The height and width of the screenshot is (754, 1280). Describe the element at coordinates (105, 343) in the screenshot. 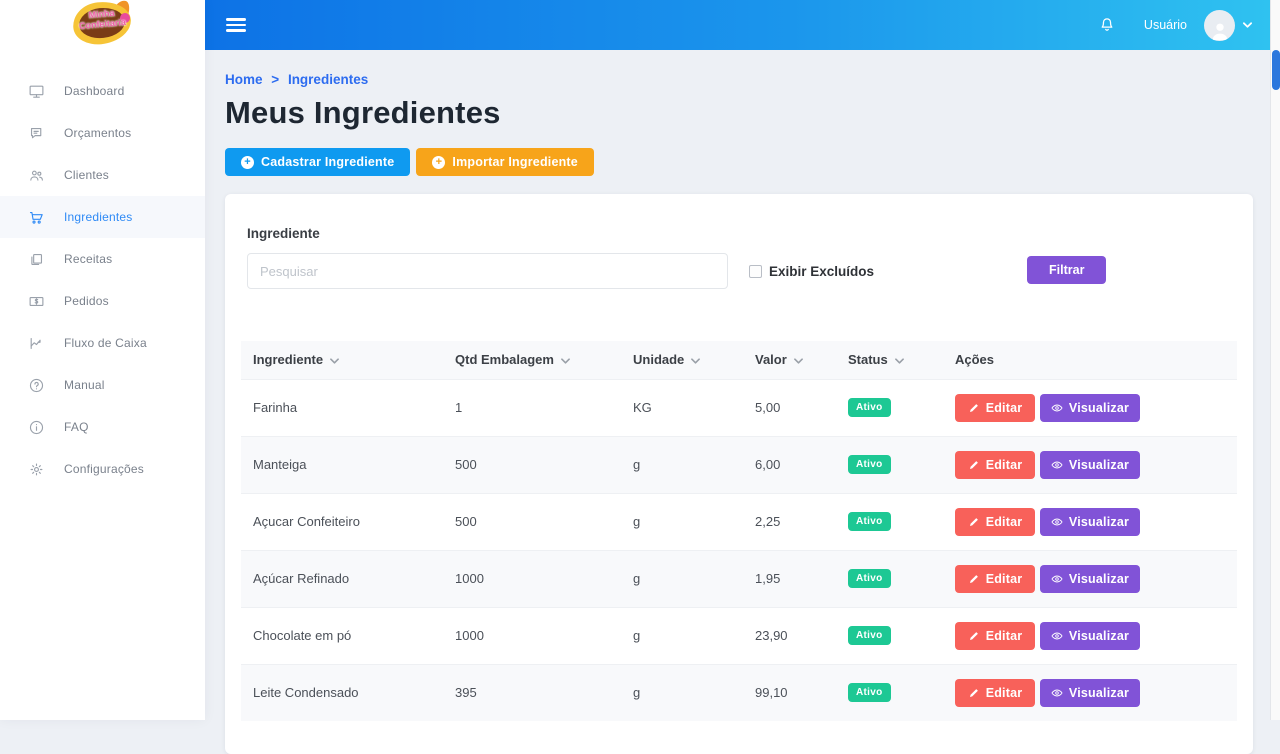

I see `sidebar-item-label: Fluxo de Caixa` at that location.